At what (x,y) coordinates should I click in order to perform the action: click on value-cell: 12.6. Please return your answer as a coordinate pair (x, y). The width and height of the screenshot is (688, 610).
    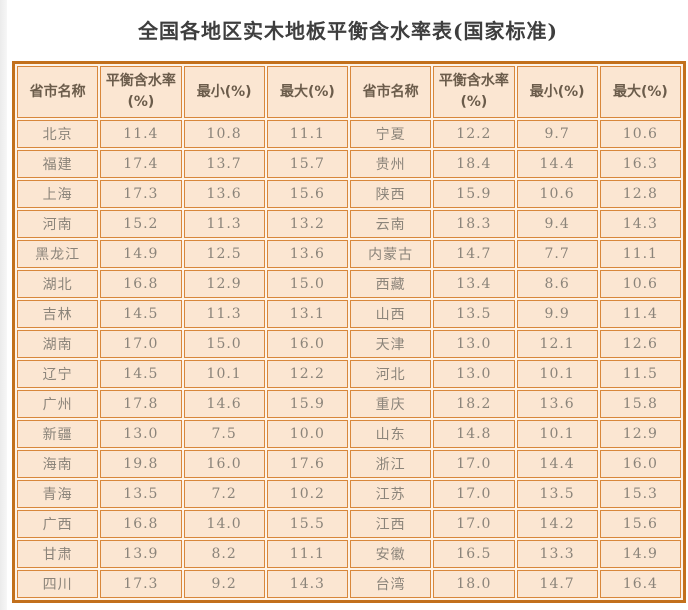
    Looking at the image, I should click on (640, 344).